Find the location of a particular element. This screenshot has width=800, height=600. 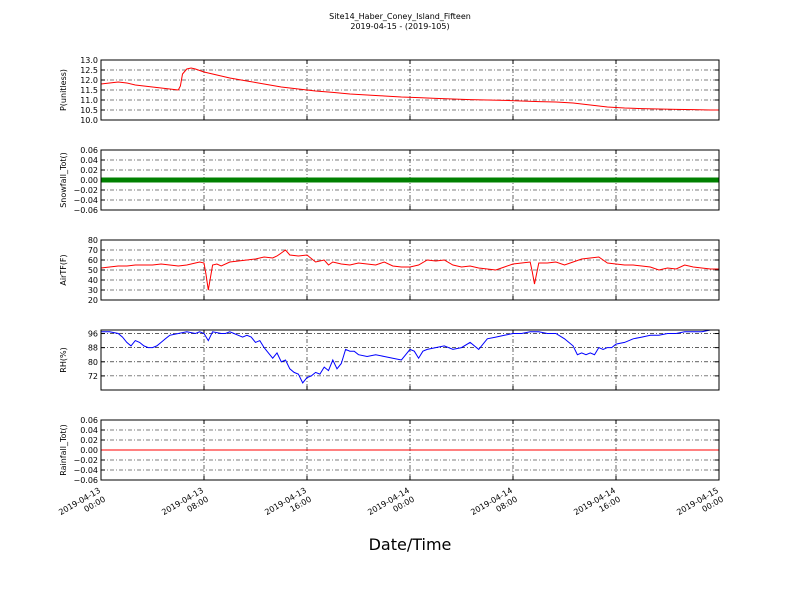

x-tick-label: 2019-04-1416:00 is located at coordinates (597, 506).